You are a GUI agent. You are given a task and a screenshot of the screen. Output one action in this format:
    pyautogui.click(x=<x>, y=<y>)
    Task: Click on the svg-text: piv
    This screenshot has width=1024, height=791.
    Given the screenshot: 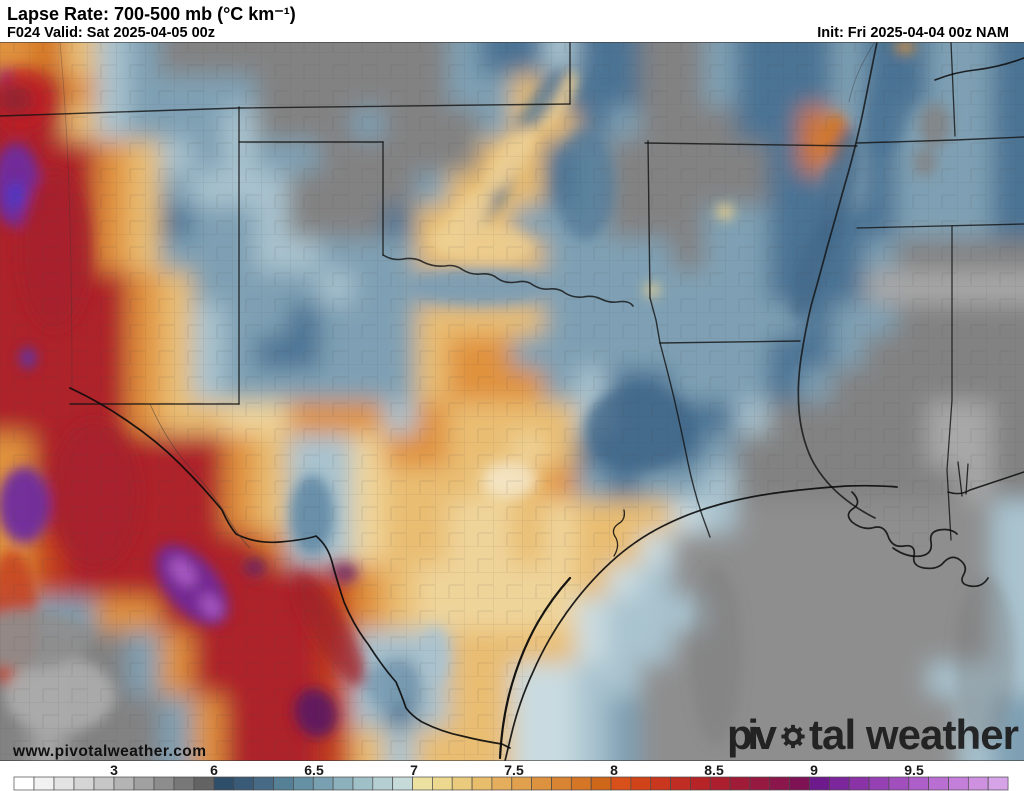 What is the action you would take?
    pyautogui.click(x=752, y=734)
    